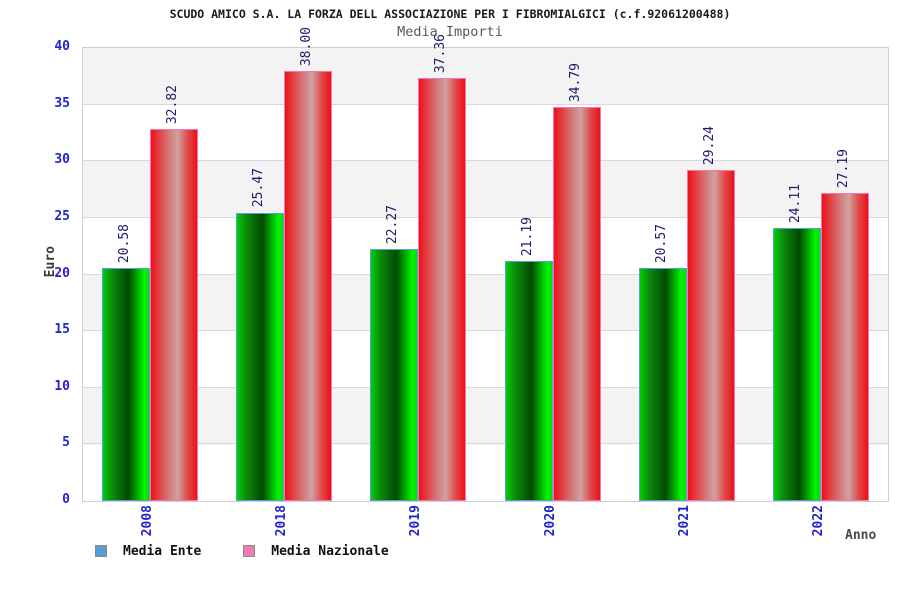  Describe the element at coordinates (684, 521) in the screenshot. I see `x-tick-label-2021: 2021` at that location.